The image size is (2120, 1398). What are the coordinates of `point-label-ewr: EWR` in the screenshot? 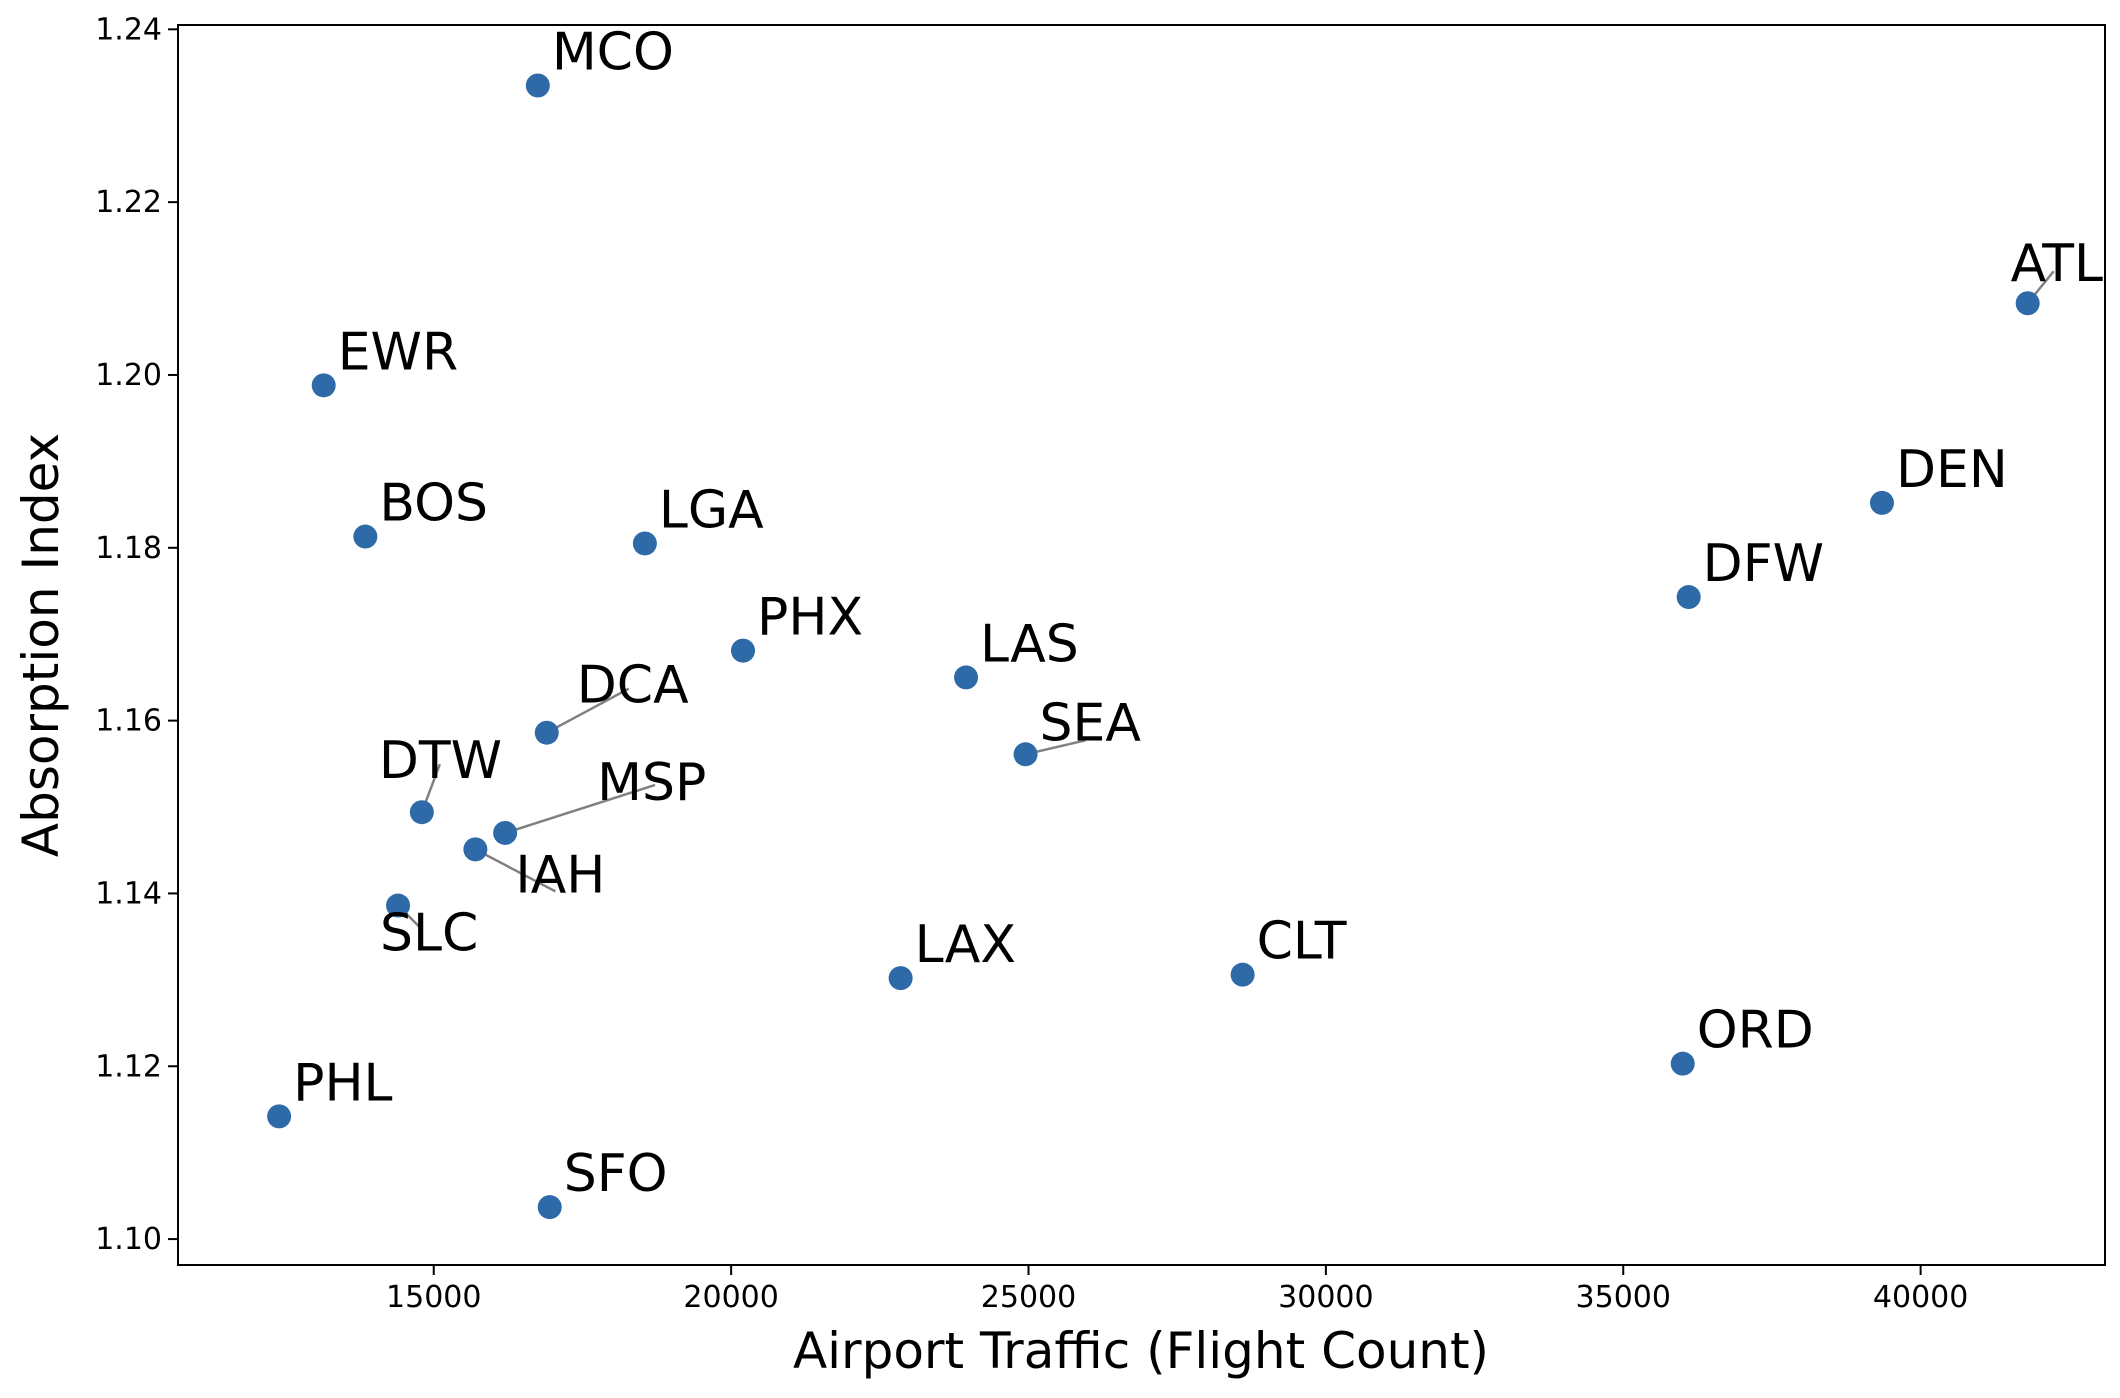 It's located at (398, 352).